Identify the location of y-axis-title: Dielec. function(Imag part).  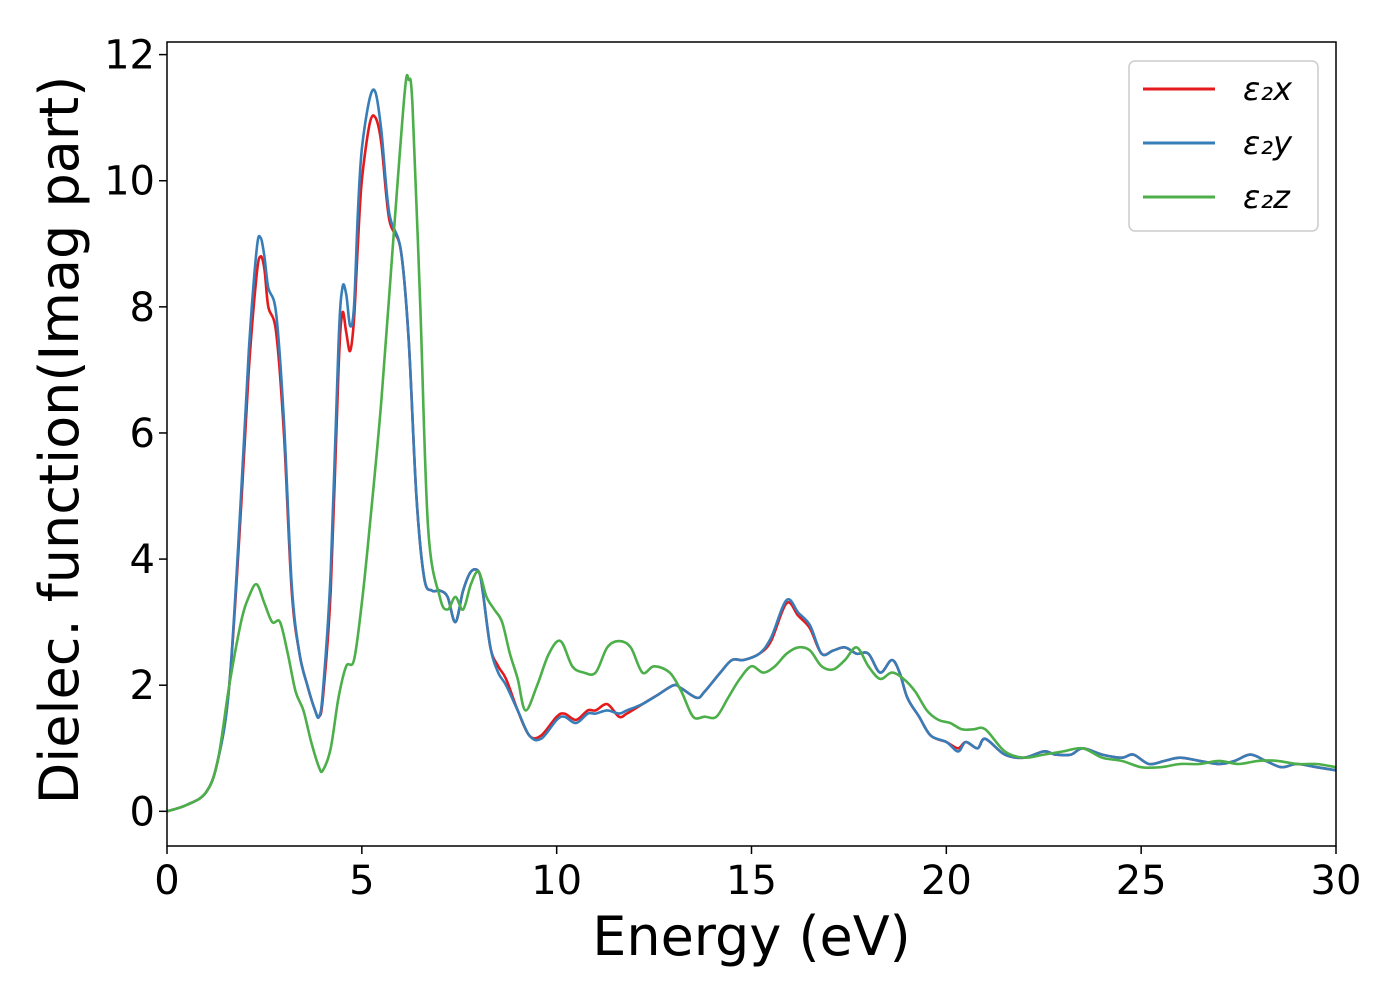
(59, 440).